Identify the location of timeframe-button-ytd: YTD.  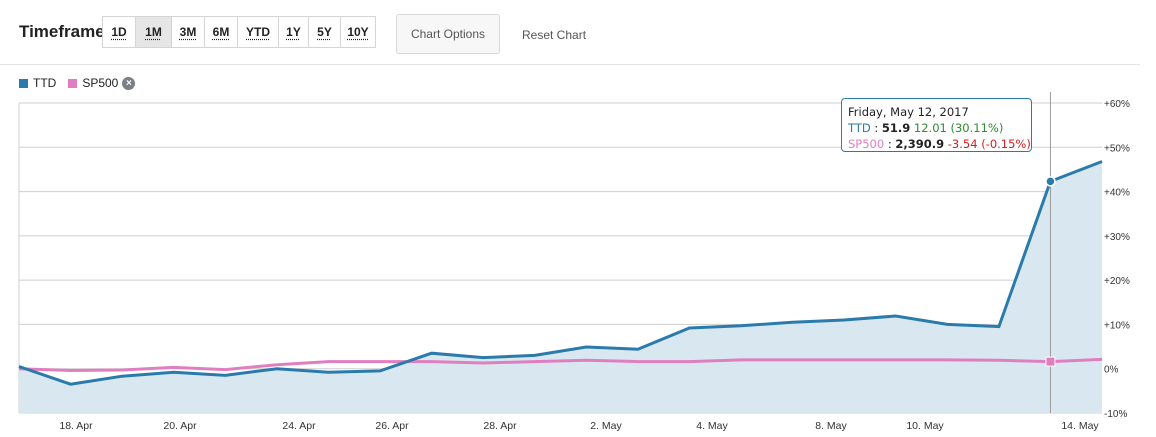
(258, 32).